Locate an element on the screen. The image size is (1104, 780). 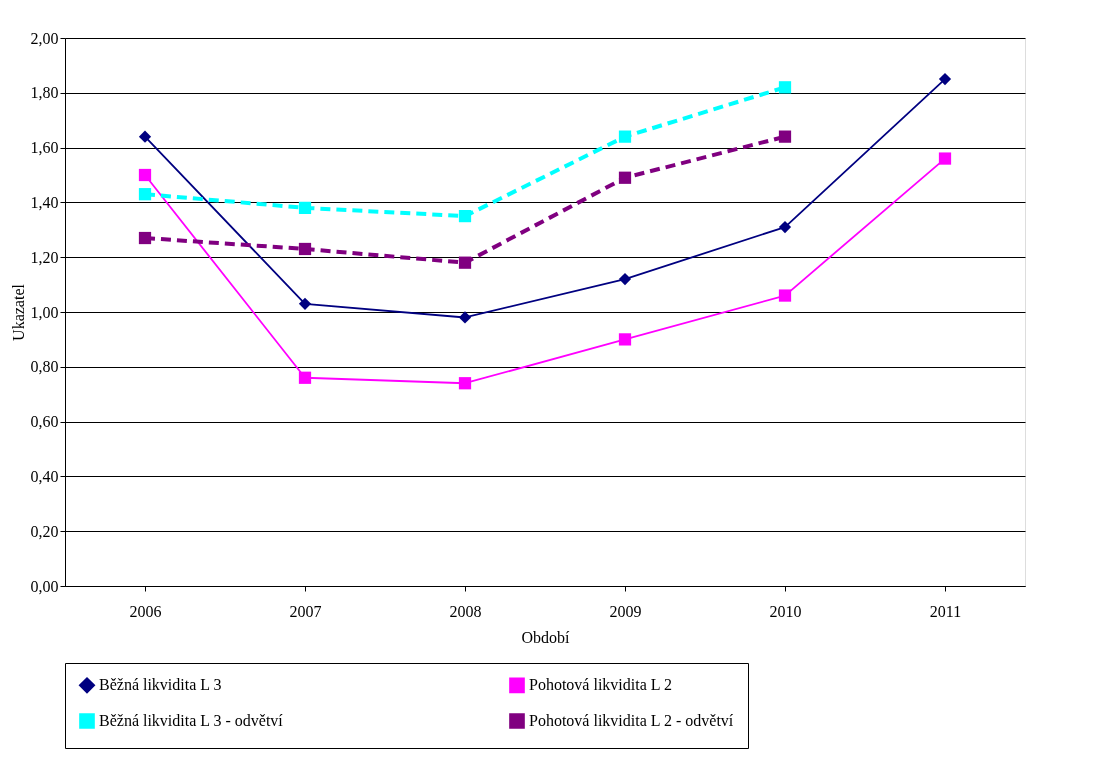
legend-label: Běžná likvidita L 3 is located at coordinates (160, 685).